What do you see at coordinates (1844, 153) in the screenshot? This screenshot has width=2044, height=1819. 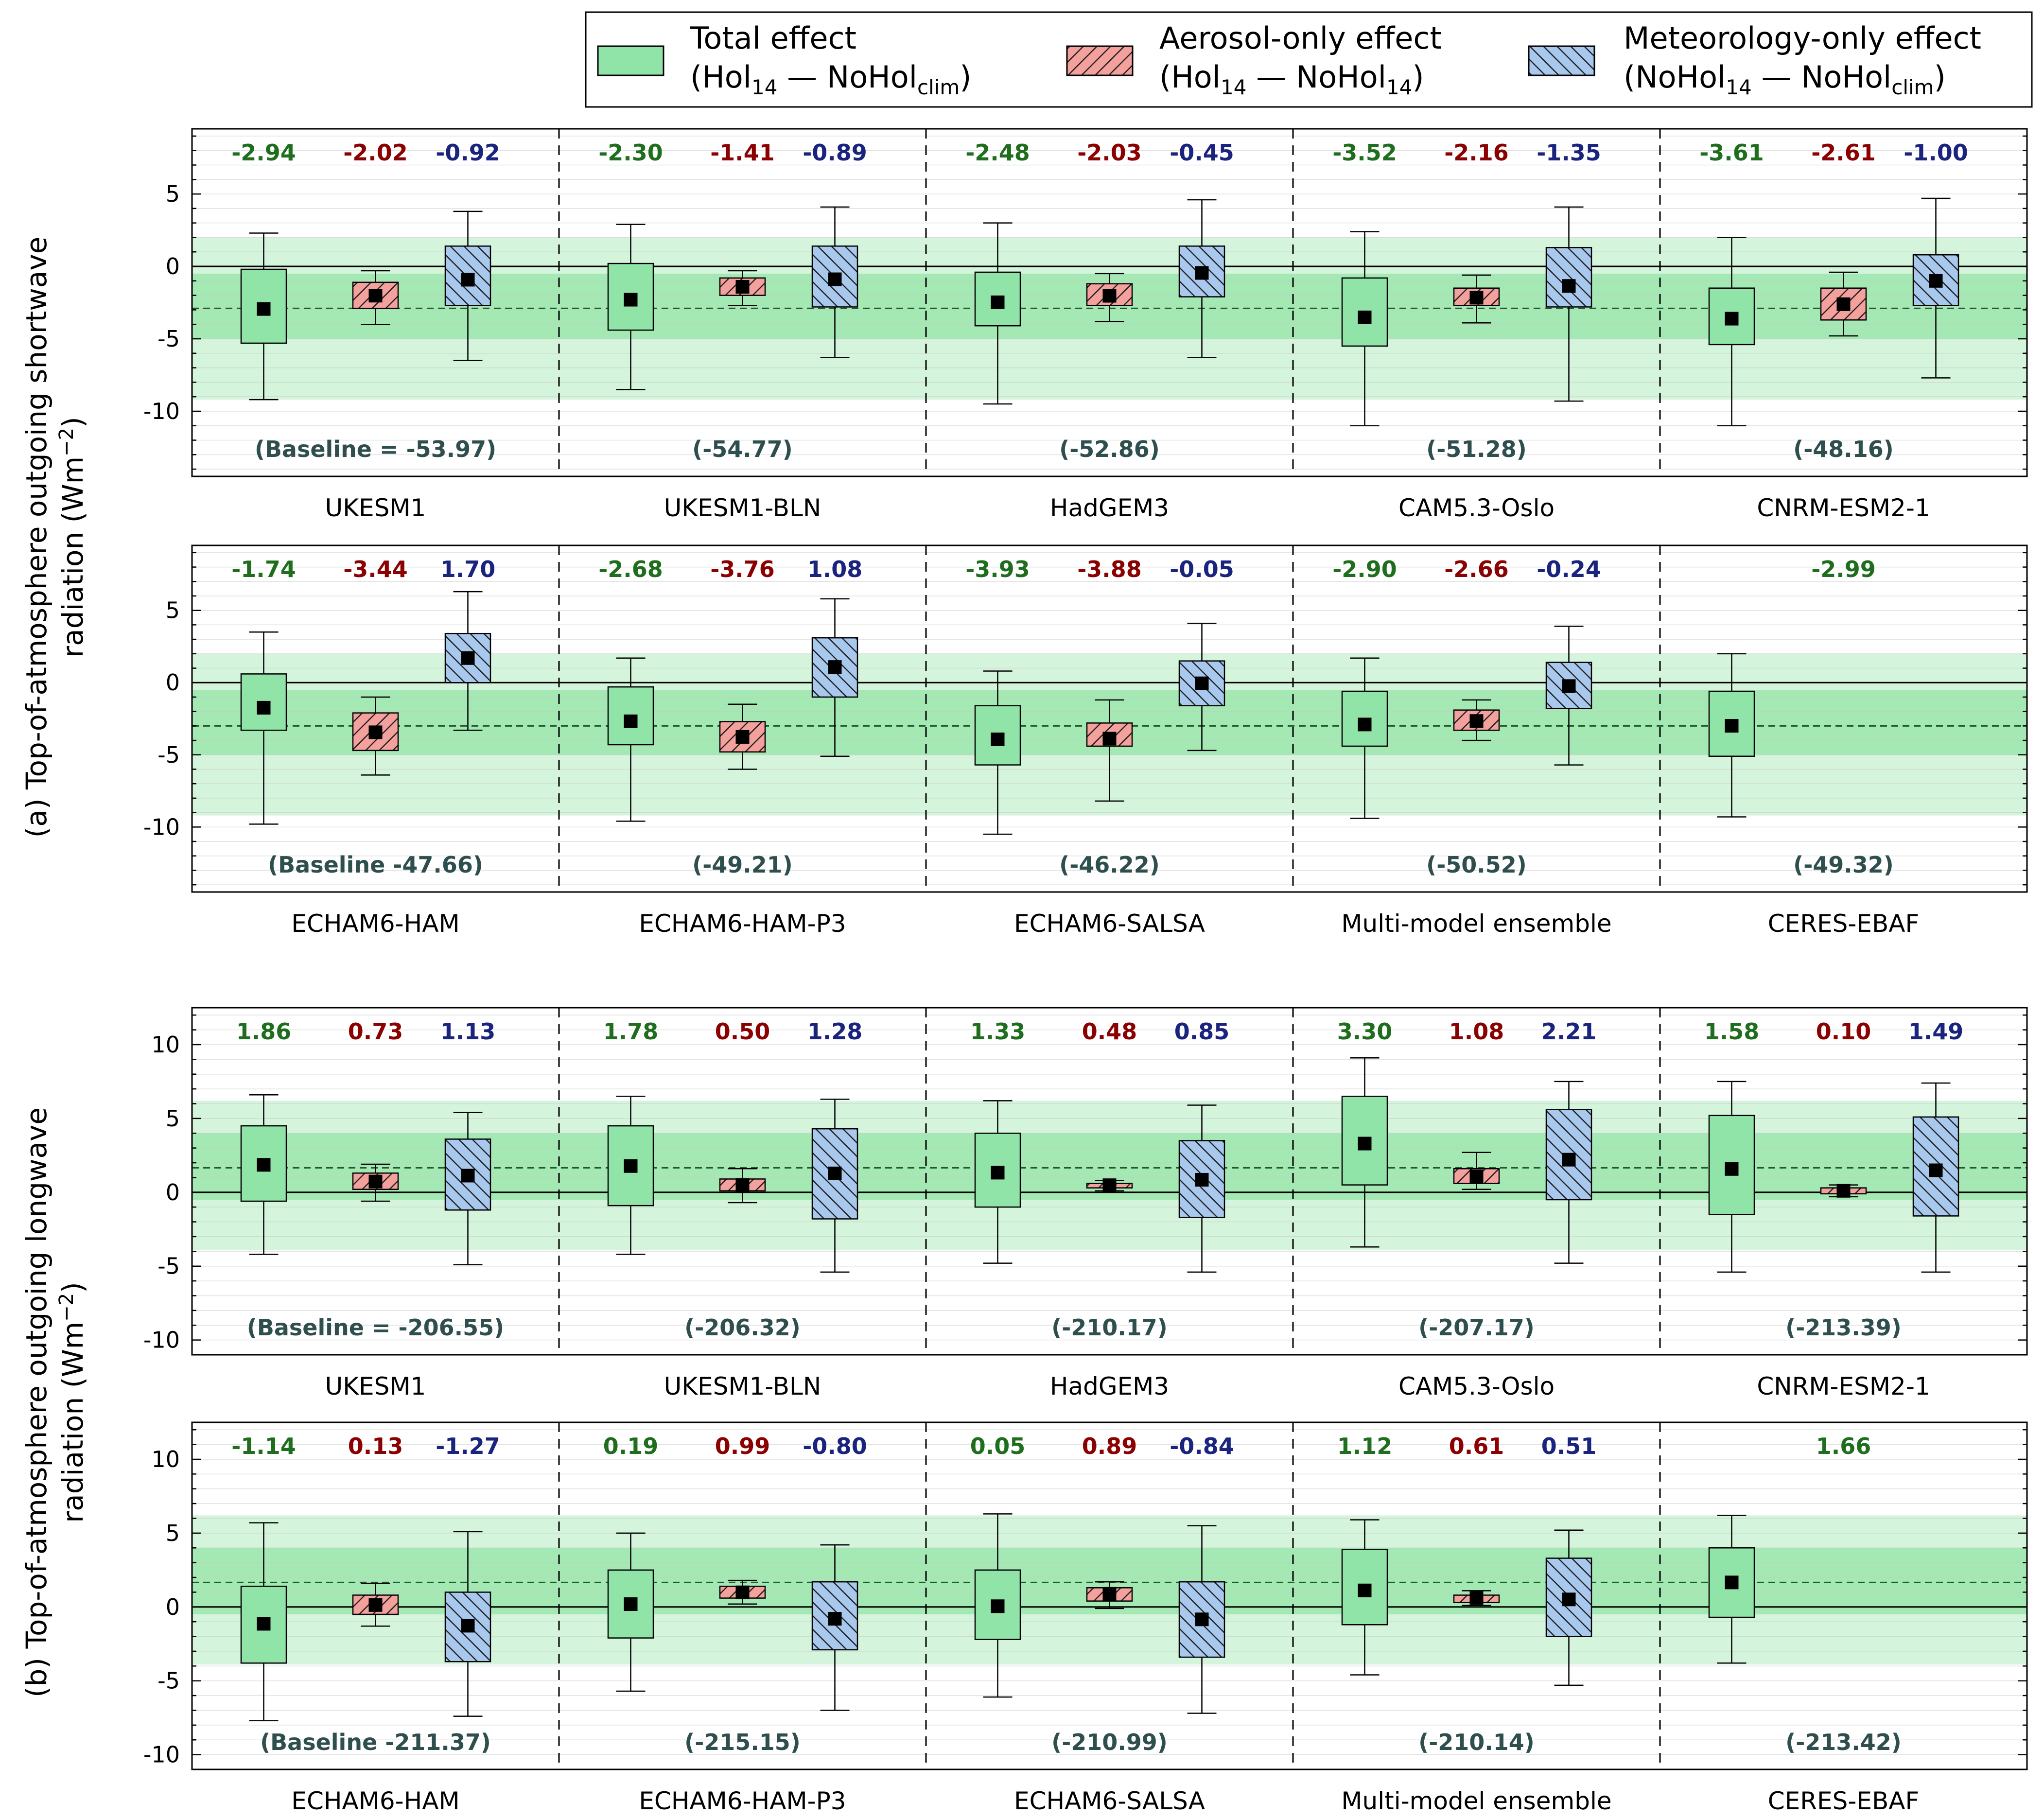 I see `value-label-aerosol: -2.61` at bounding box center [1844, 153].